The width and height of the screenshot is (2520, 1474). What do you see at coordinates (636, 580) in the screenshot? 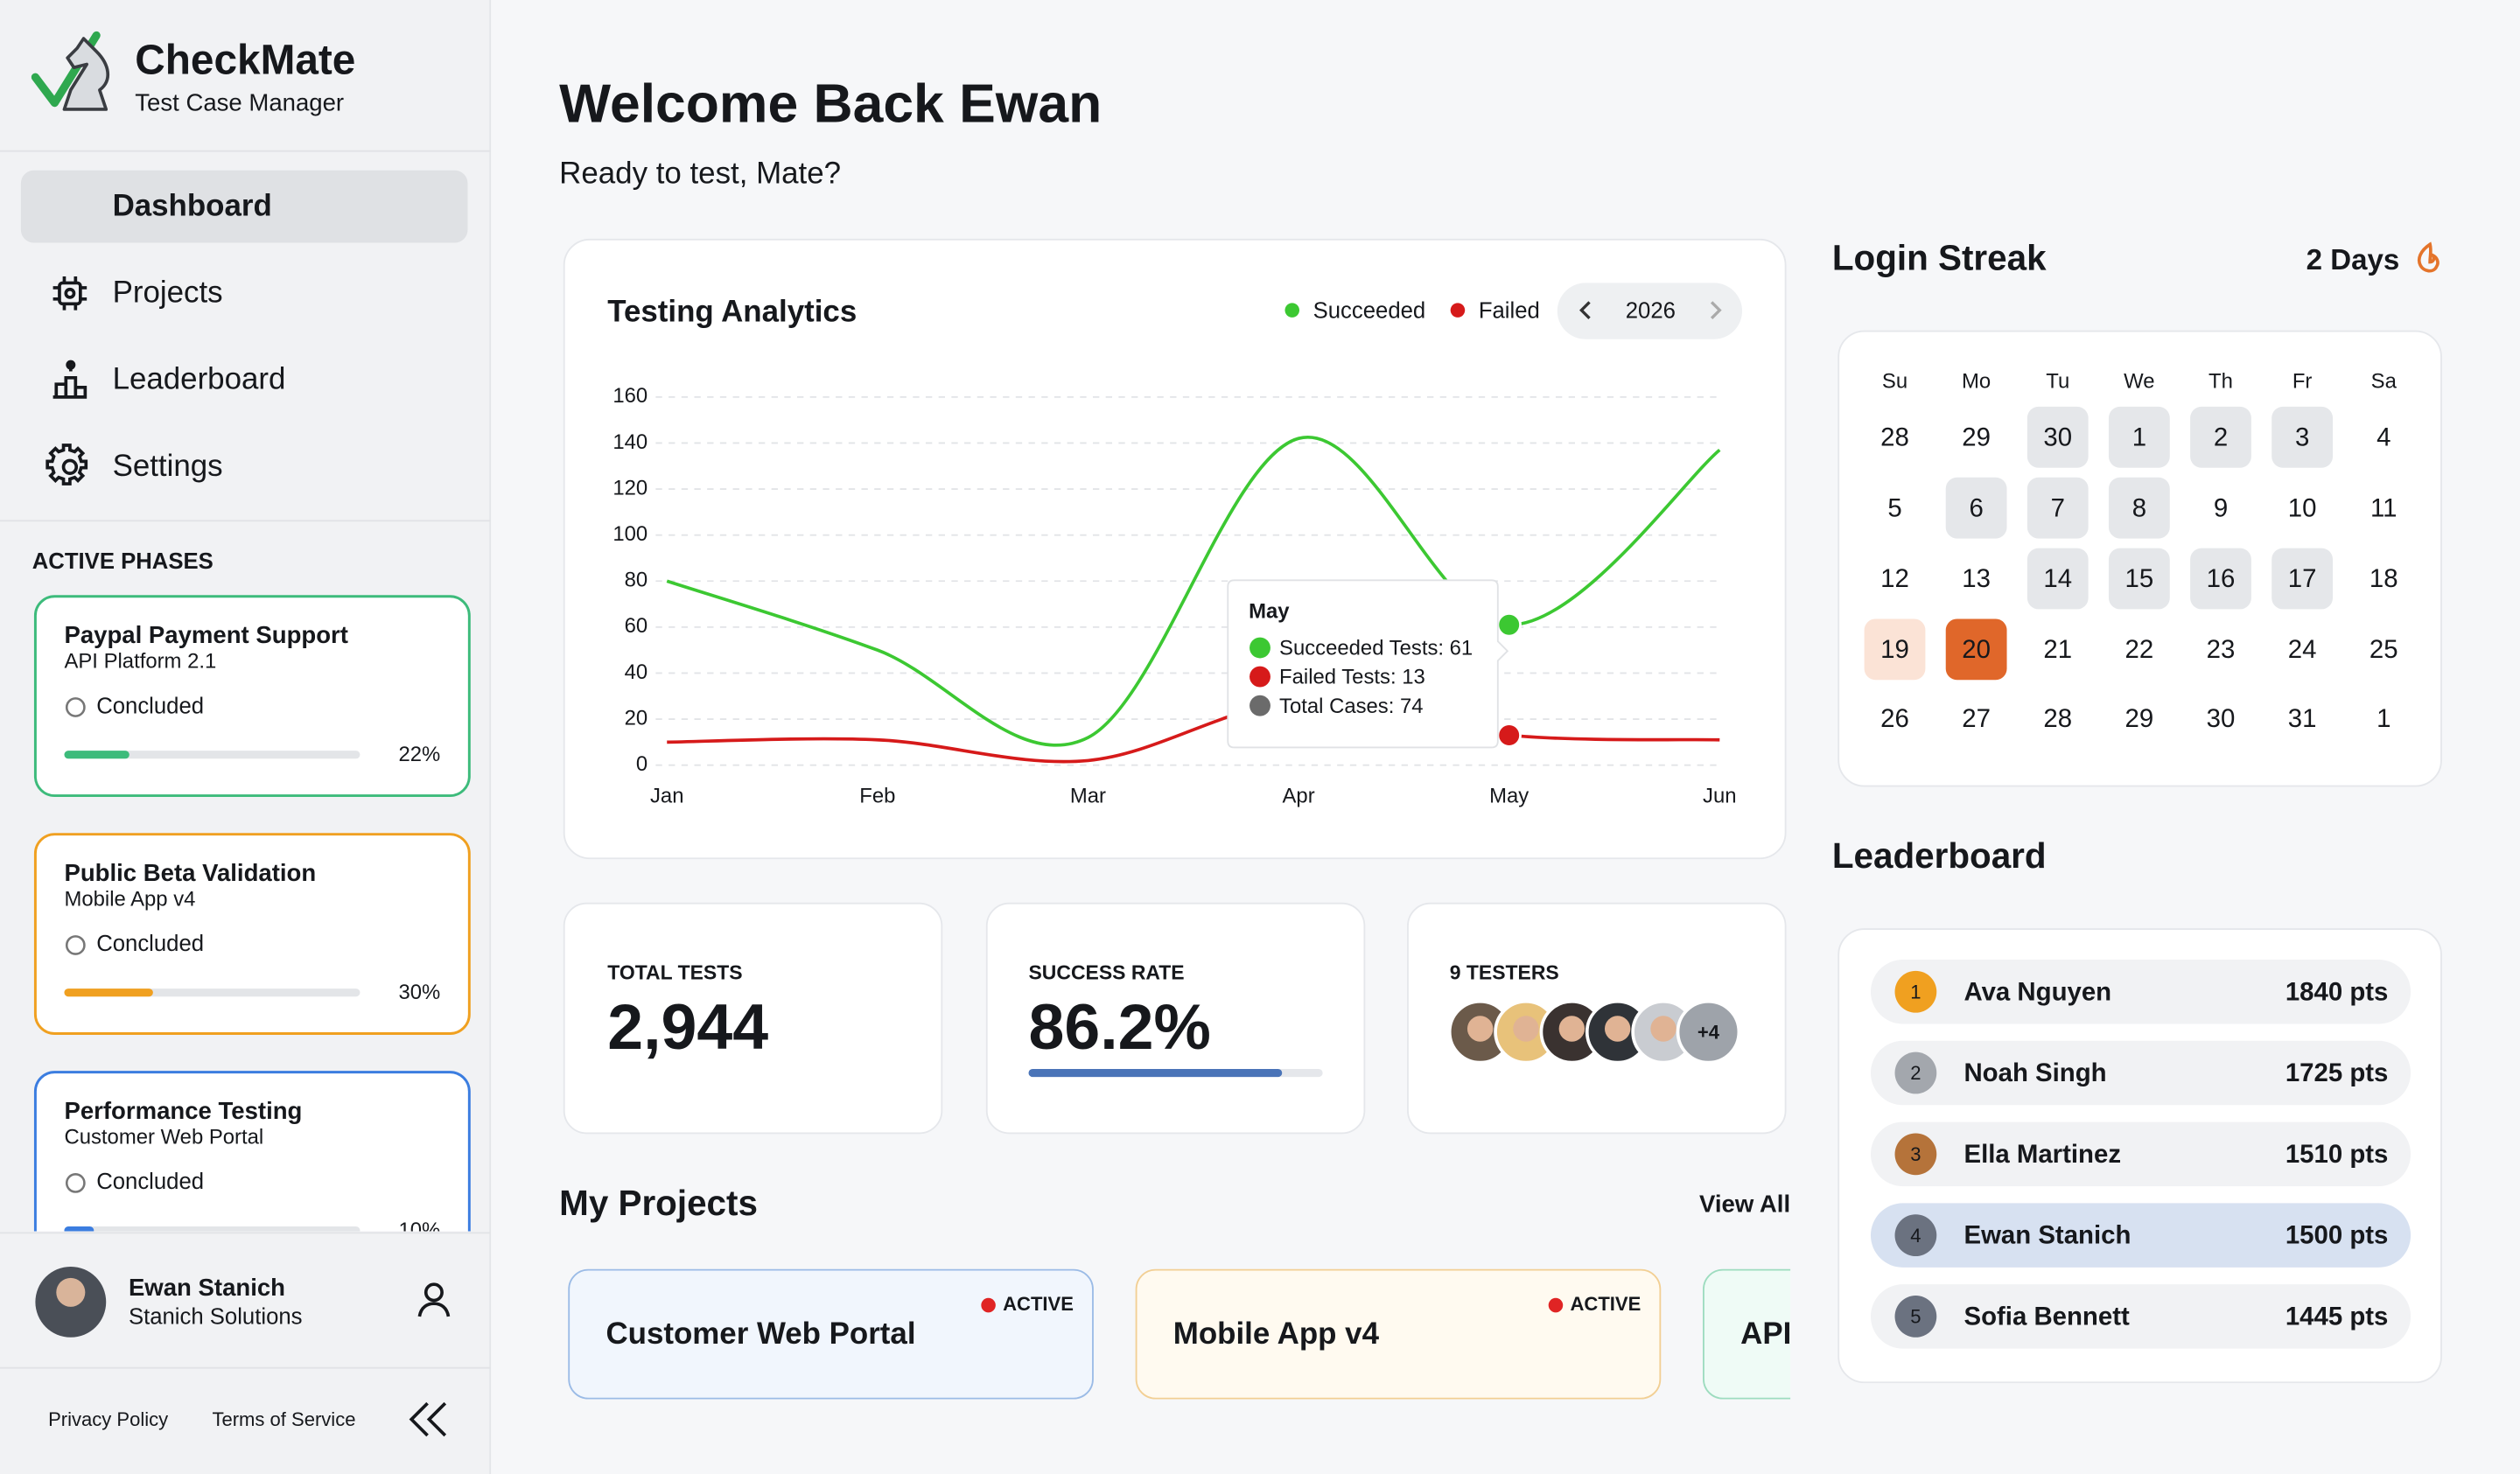
I see `y-tick-label: 80` at bounding box center [636, 580].